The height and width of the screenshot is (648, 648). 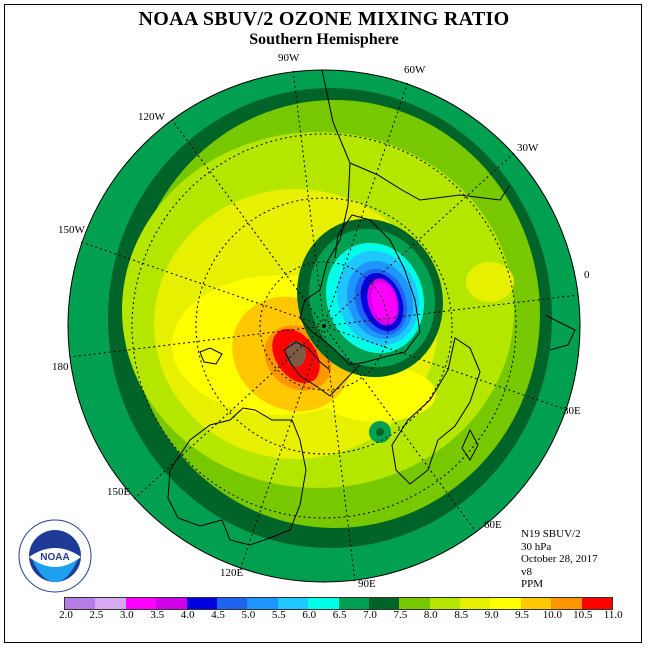 I want to click on colorbar-tick-label: 5.5, so click(x=278, y=615).